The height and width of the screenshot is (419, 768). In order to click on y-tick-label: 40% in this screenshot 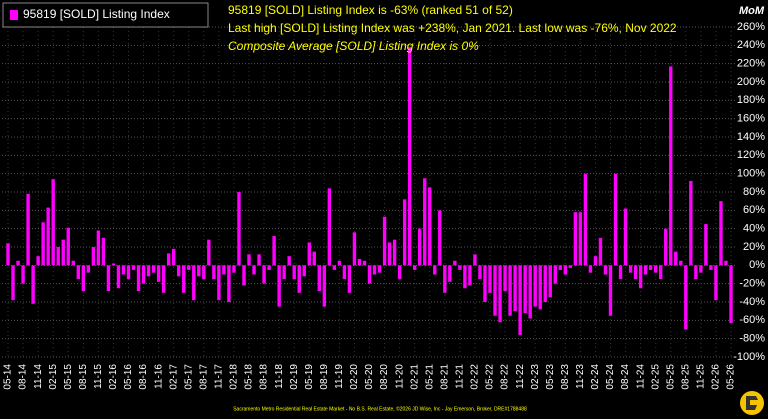, I will do `click(754, 229)`.